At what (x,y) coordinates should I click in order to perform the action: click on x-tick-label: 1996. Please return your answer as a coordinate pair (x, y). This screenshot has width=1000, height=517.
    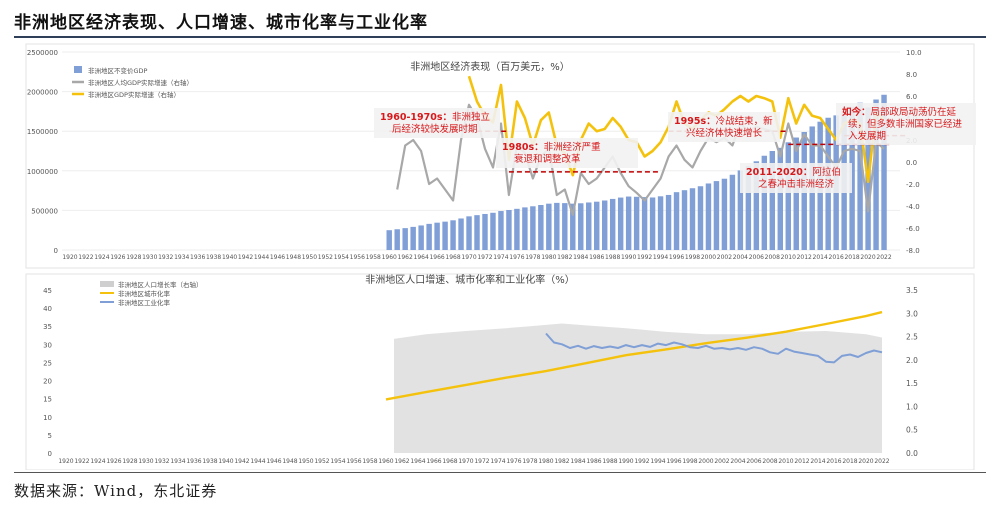
    Looking at the image, I should click on (673, 461).